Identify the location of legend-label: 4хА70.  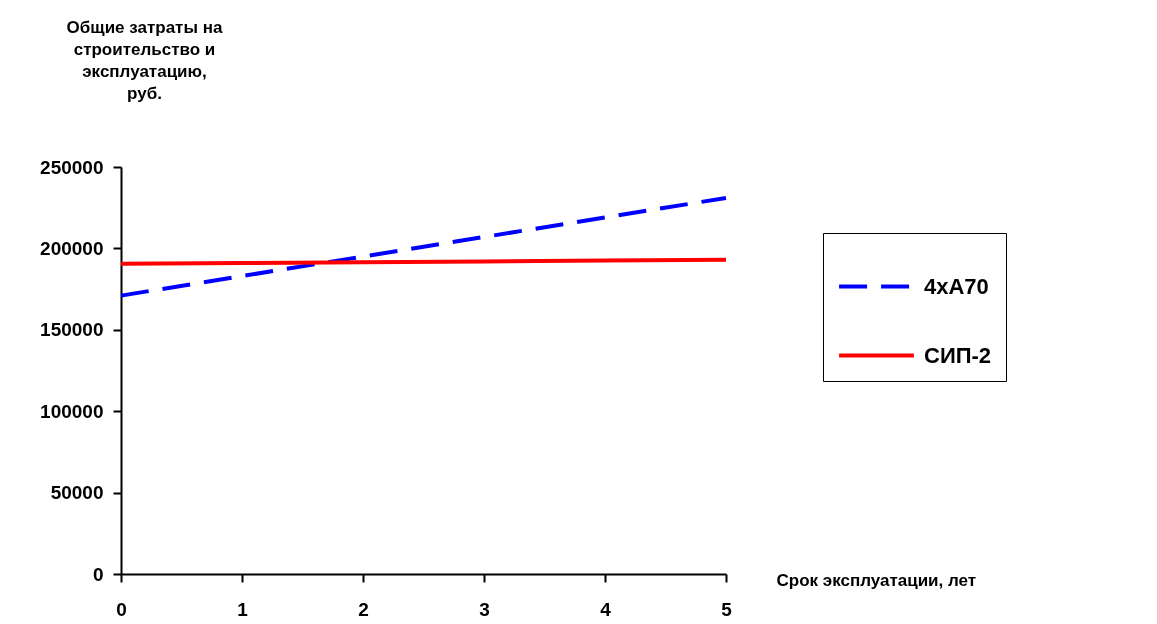
(956, 286).